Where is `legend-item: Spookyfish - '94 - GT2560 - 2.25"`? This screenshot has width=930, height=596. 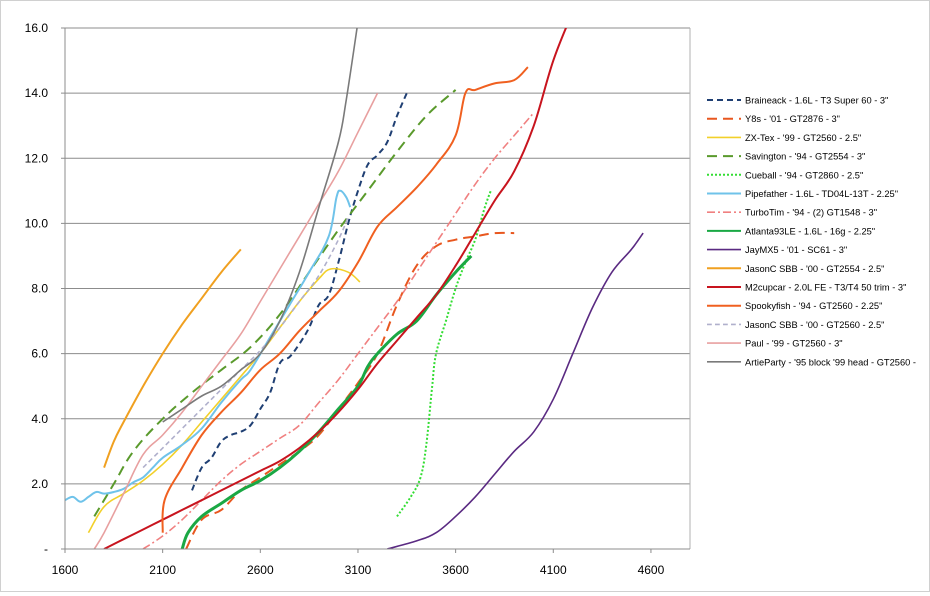
legend-item: Spookyfish - '94 - GT2560 - 2.25" is located at coordinates (794, 306).